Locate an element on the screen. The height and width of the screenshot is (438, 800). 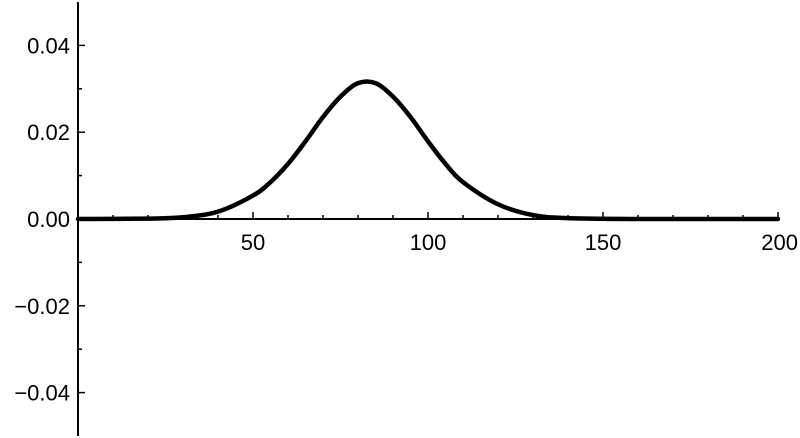
y-tick-label: −0.02 is located at coordinates (42, 306).